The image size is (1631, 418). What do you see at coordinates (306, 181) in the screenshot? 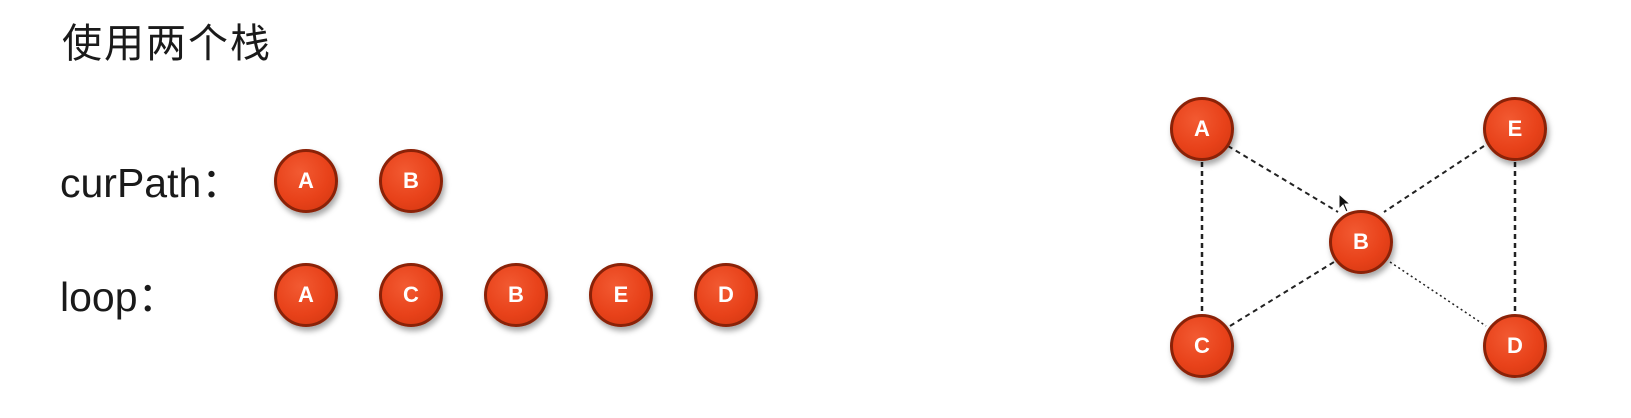
I see `curpath-node-a: A` at bounding box center [306, 181].